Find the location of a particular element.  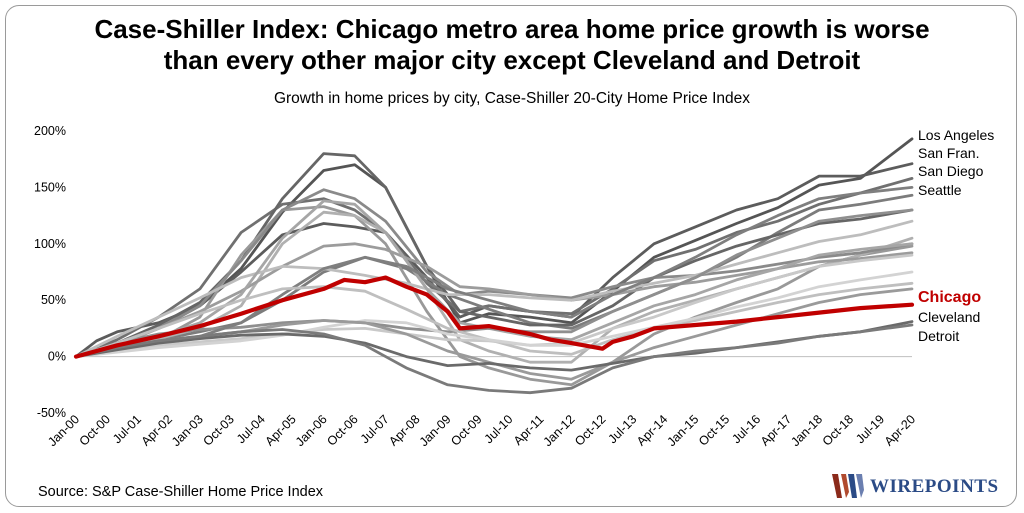

series-label-chicago: Chicago is located at coordinates (949, 297).